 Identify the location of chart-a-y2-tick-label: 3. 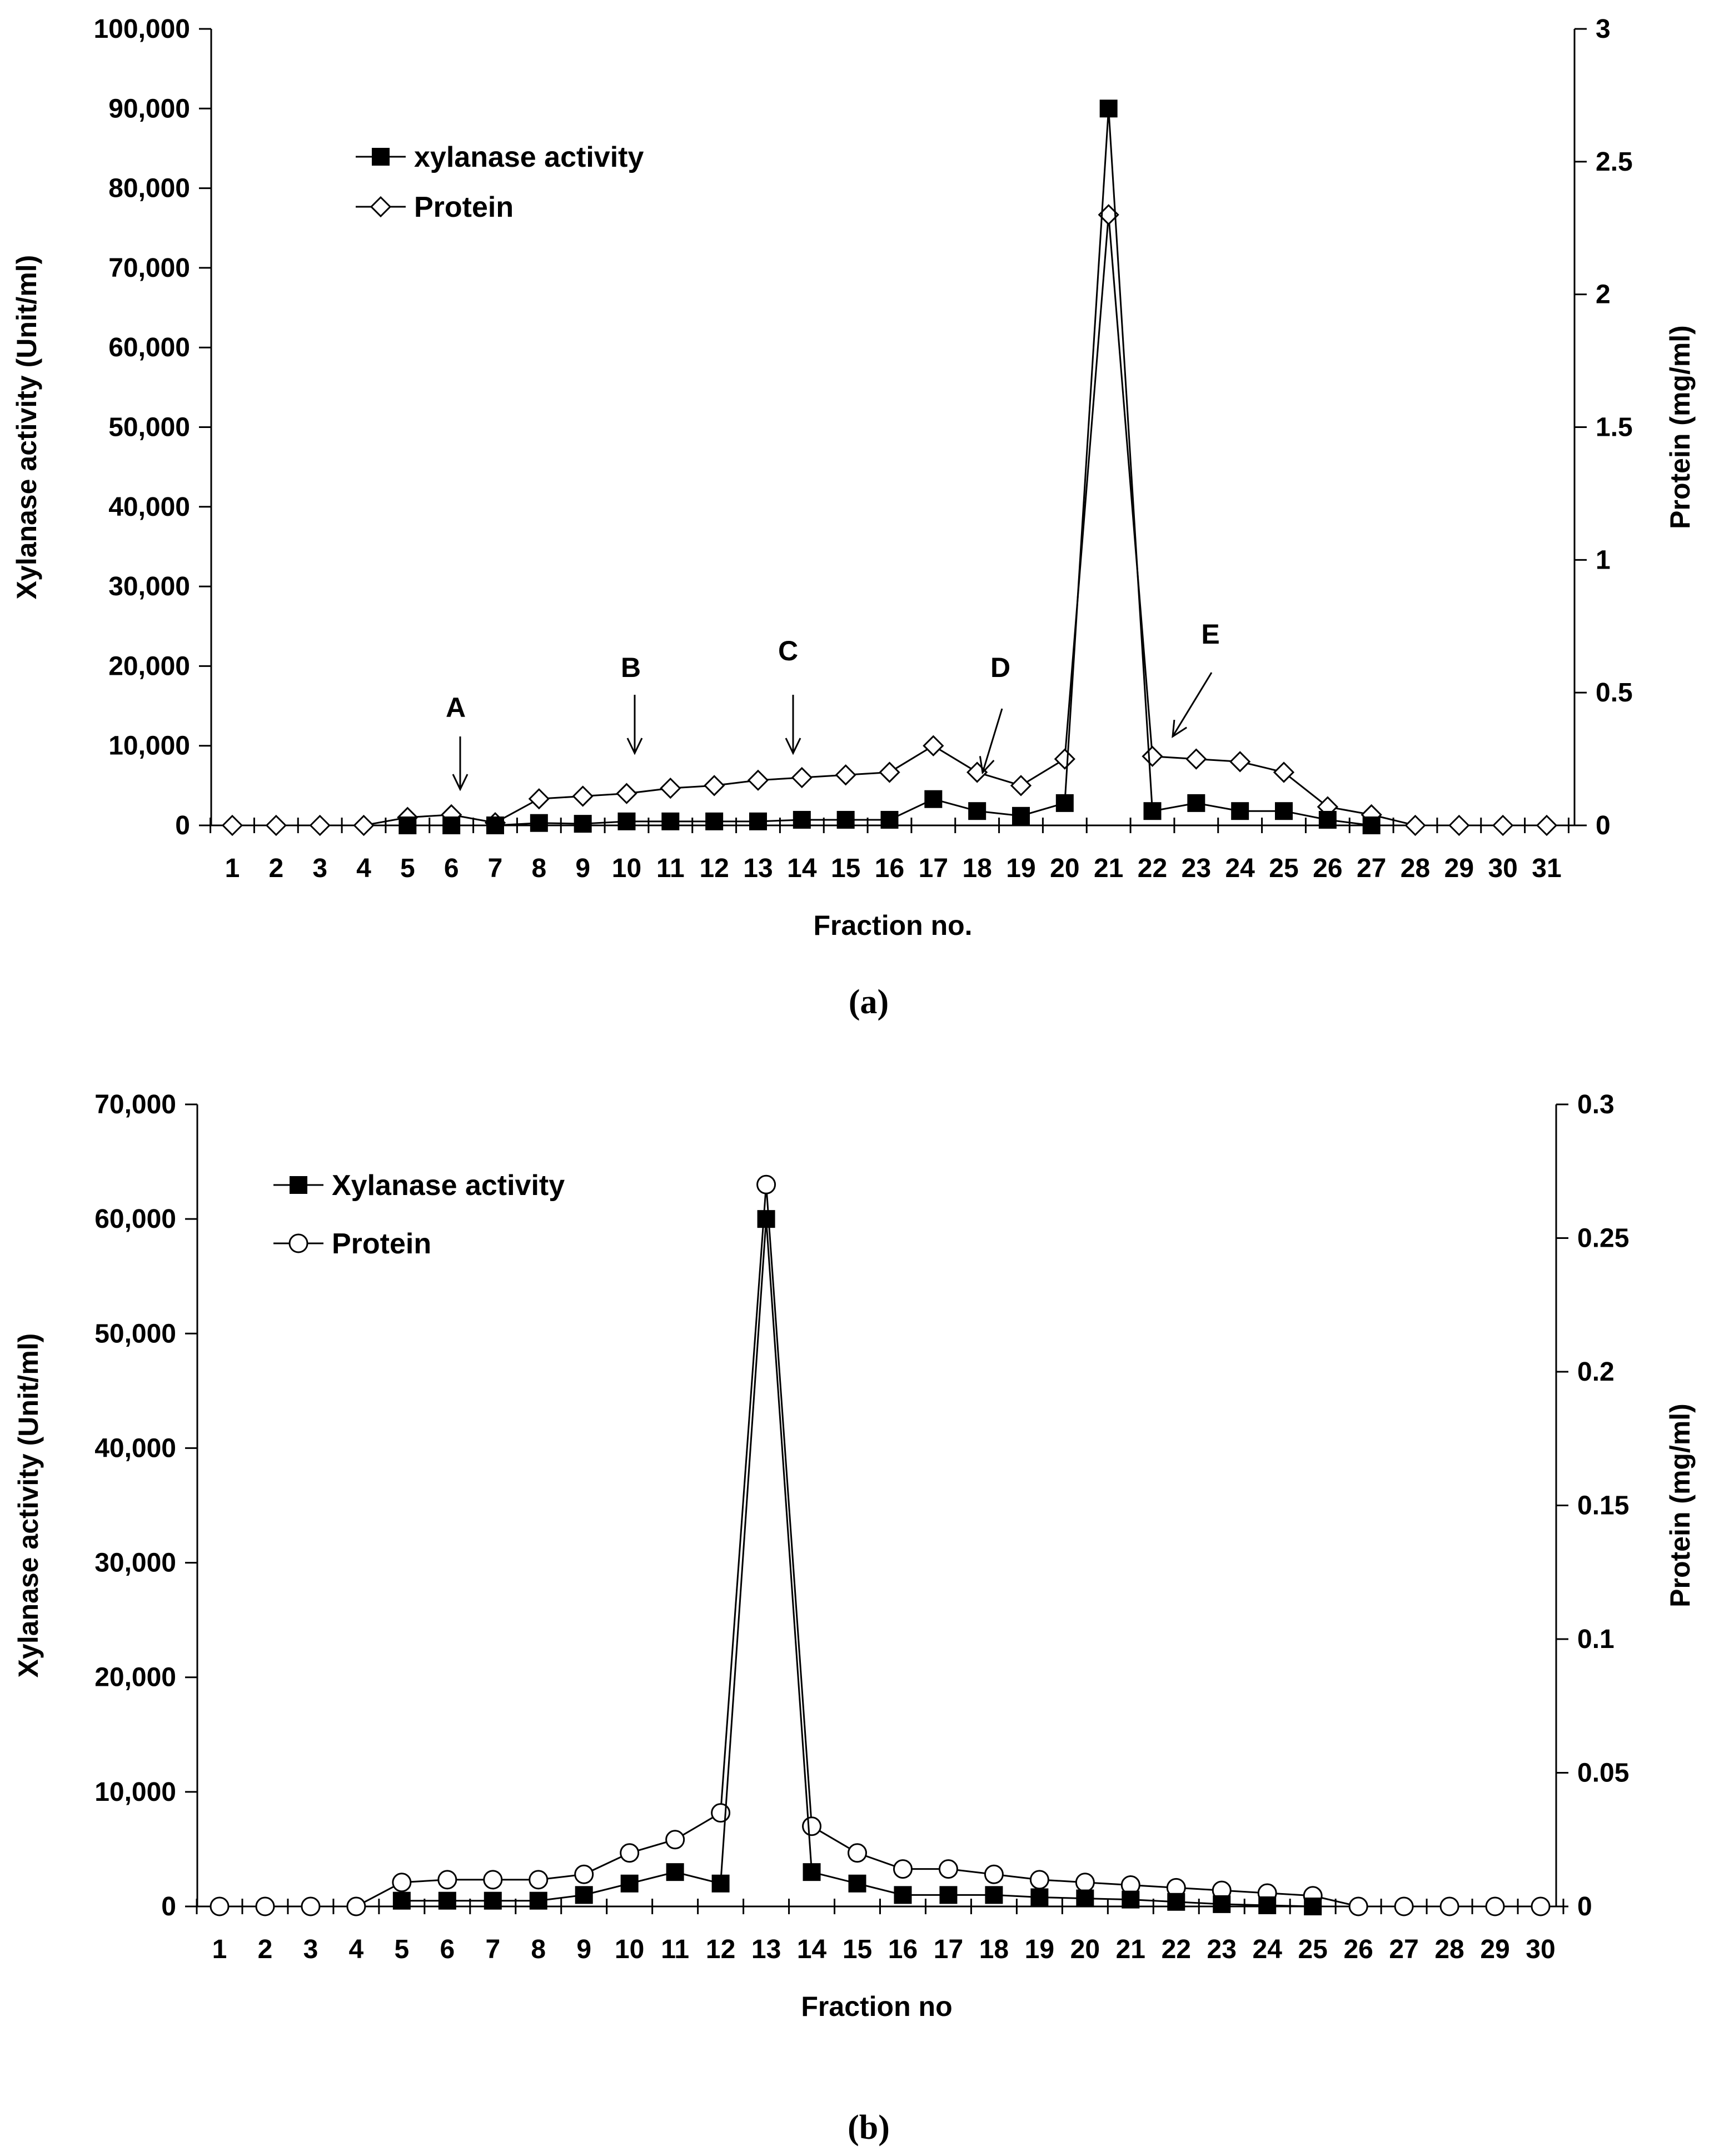
(1603, 29).